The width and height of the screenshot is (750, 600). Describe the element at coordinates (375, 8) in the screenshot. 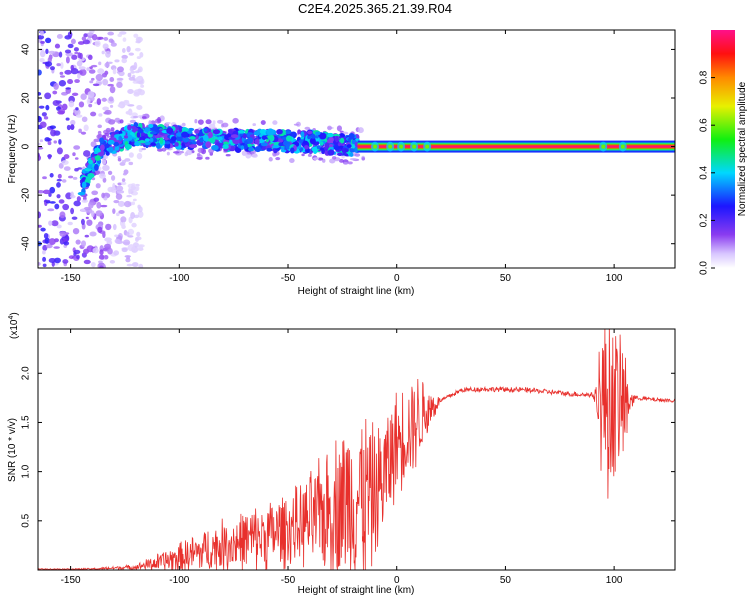

I see `figure-title: C2E4.2025.365.21.39.R04` at that location.